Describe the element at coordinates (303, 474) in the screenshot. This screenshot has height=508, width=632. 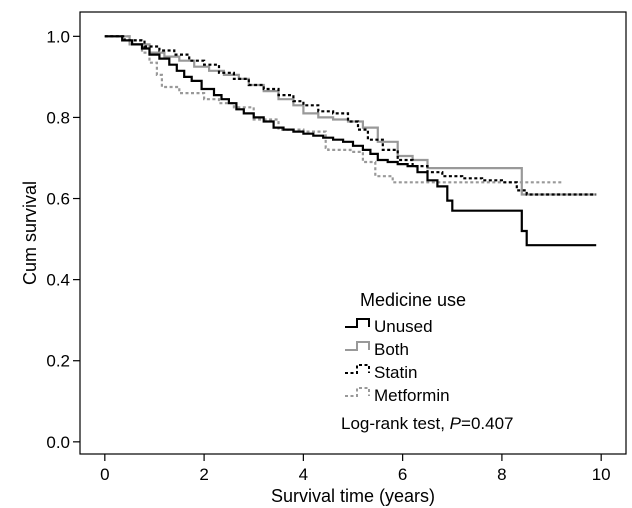
I see `x-tick-label: 4` at that location.